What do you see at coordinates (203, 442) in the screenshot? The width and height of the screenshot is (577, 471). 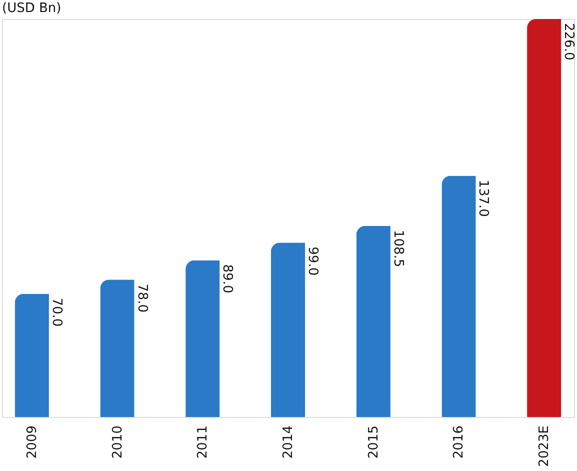 I see `x-tick-label: 2011` at bounding box center [203, 442].